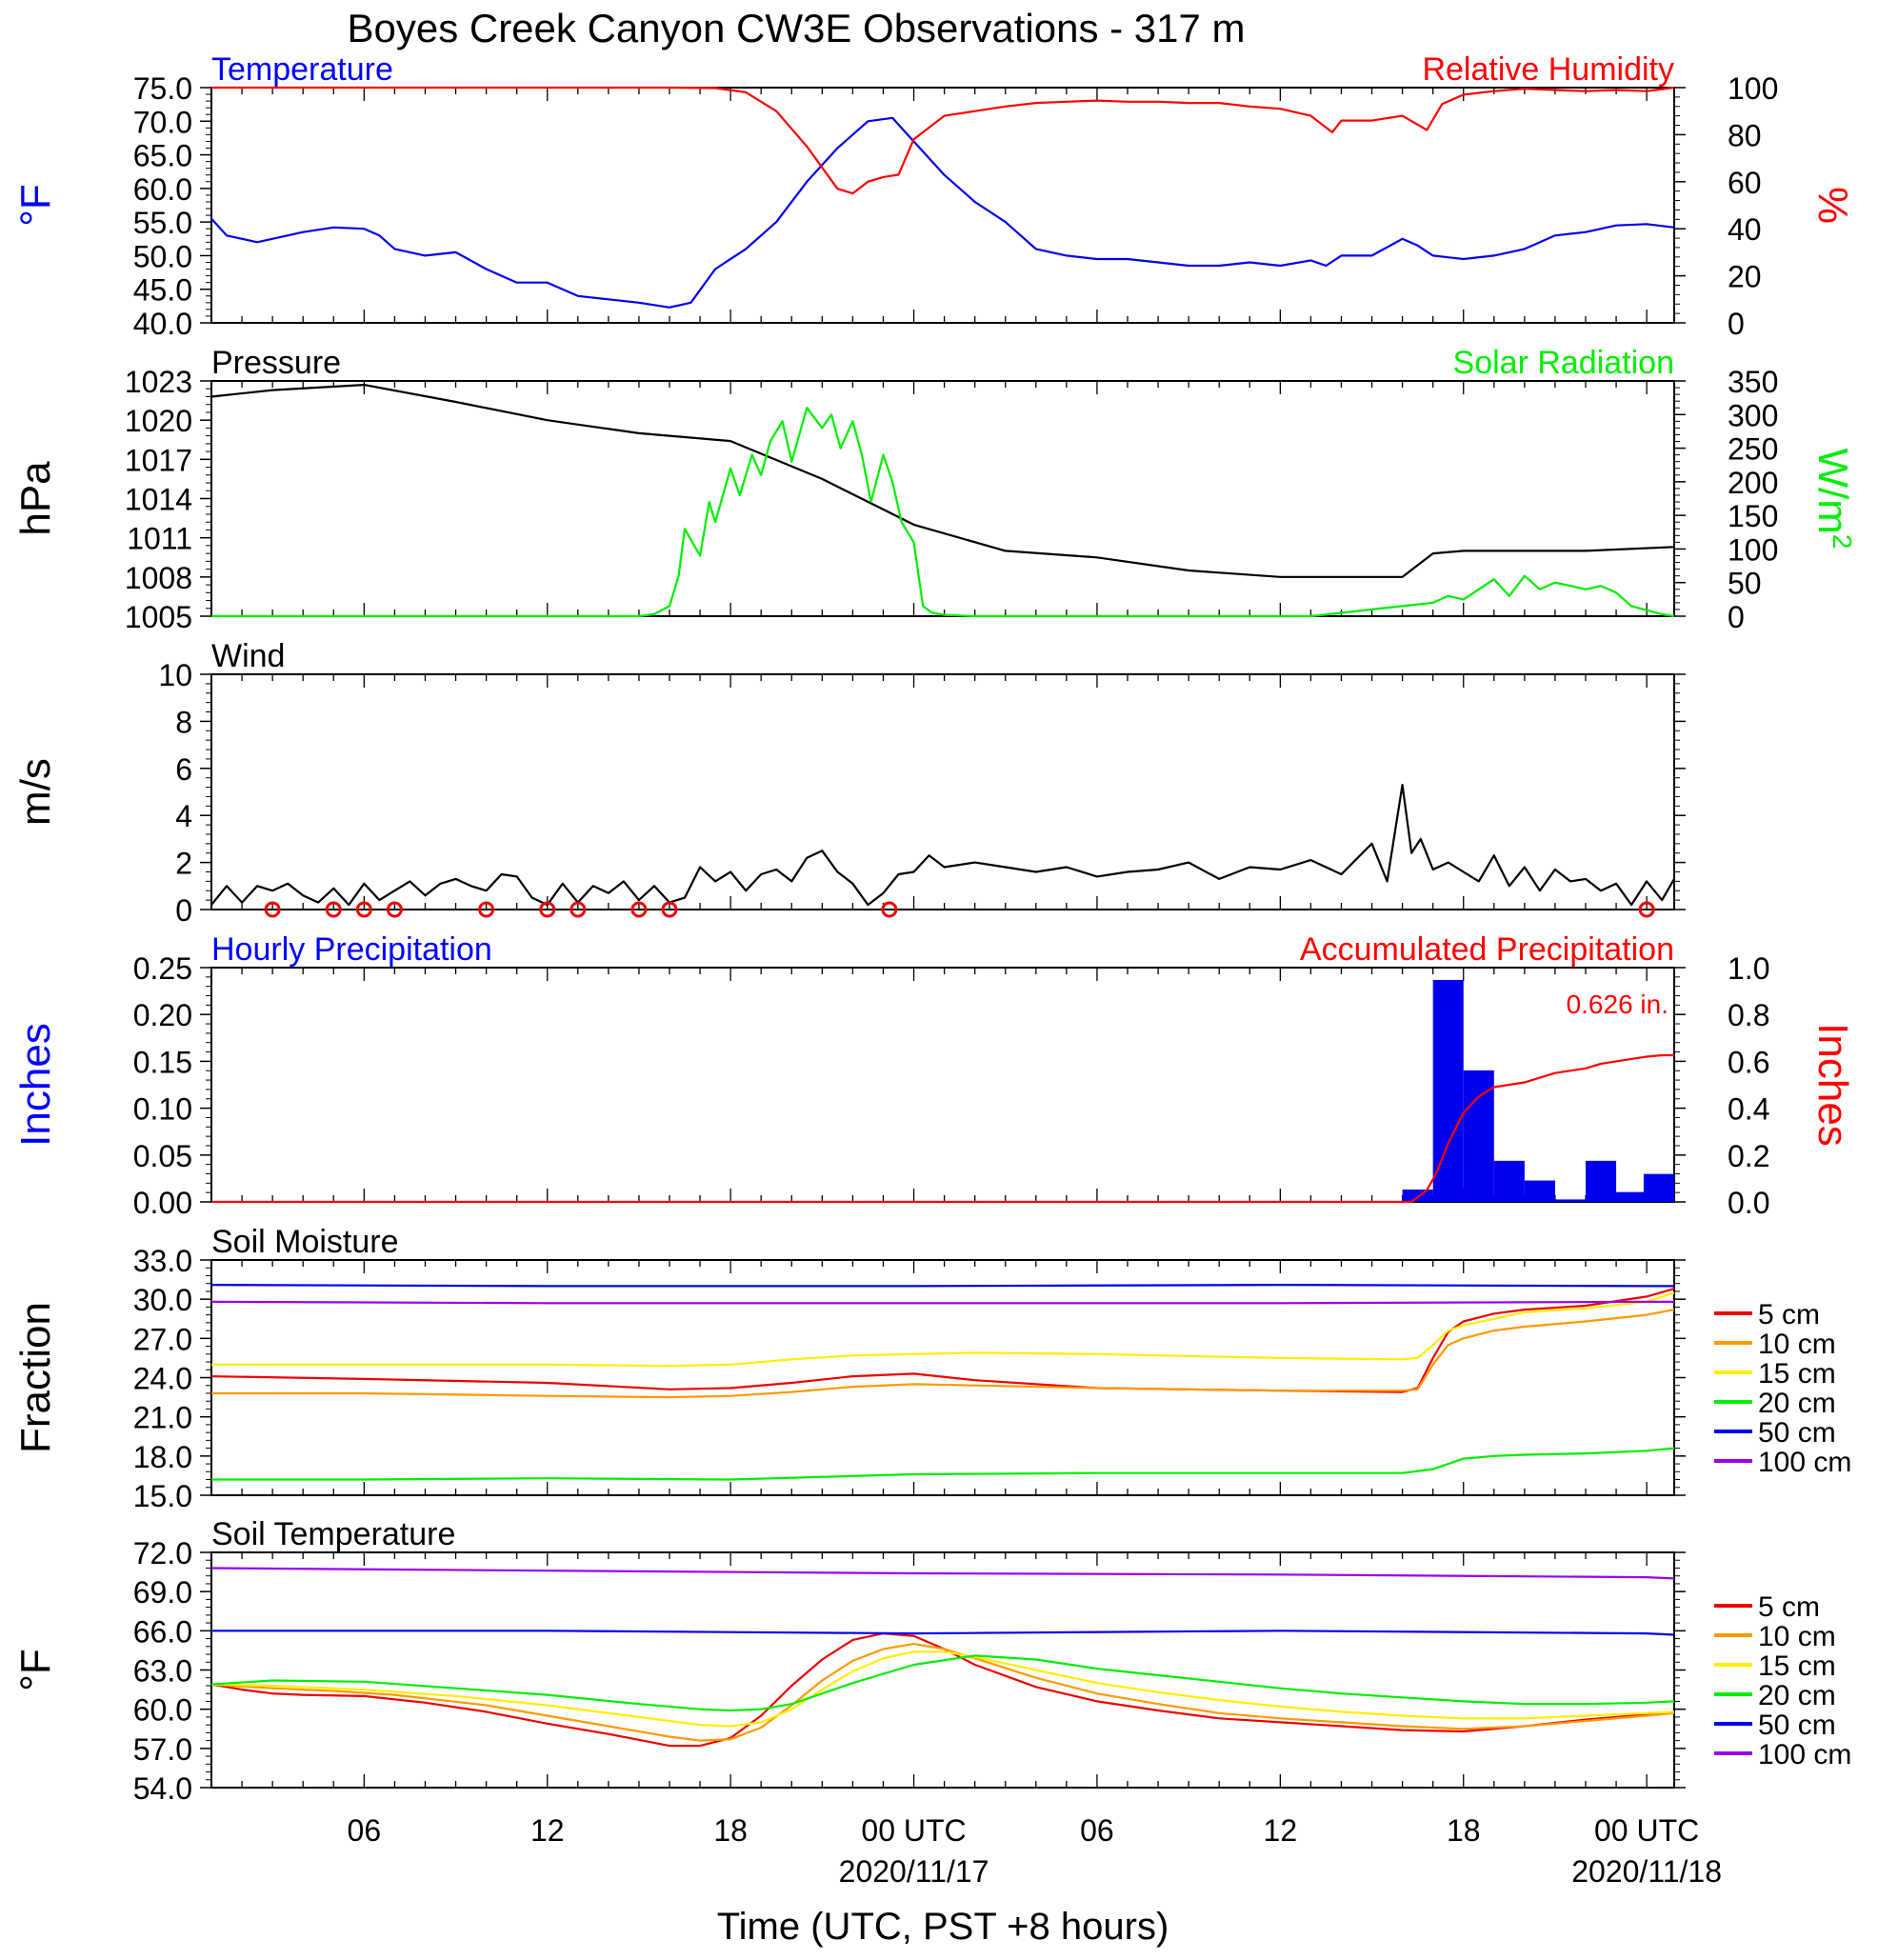  Describe the element at coordinates (942, 845) in the screenshot. I see `series-wind` at that location.